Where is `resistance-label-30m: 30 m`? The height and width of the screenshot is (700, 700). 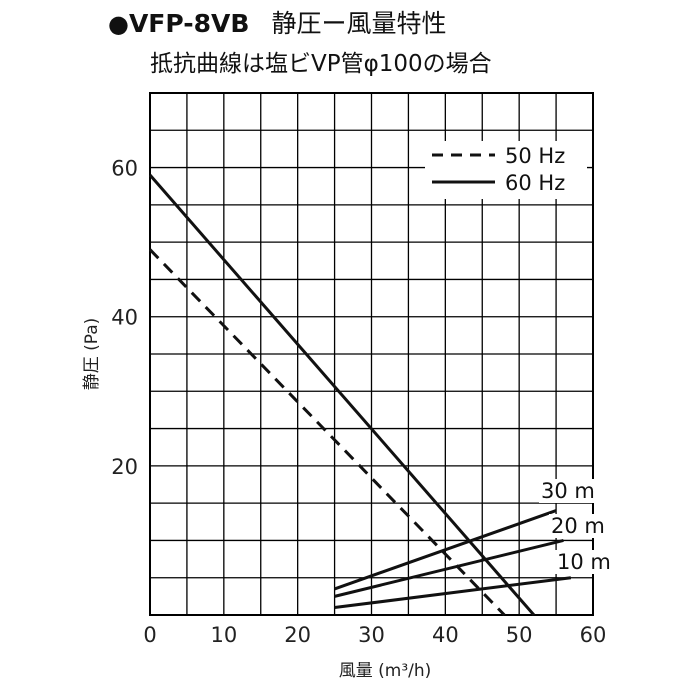
resistance-label-30m: 30 m is located at coordinates (568, 491).